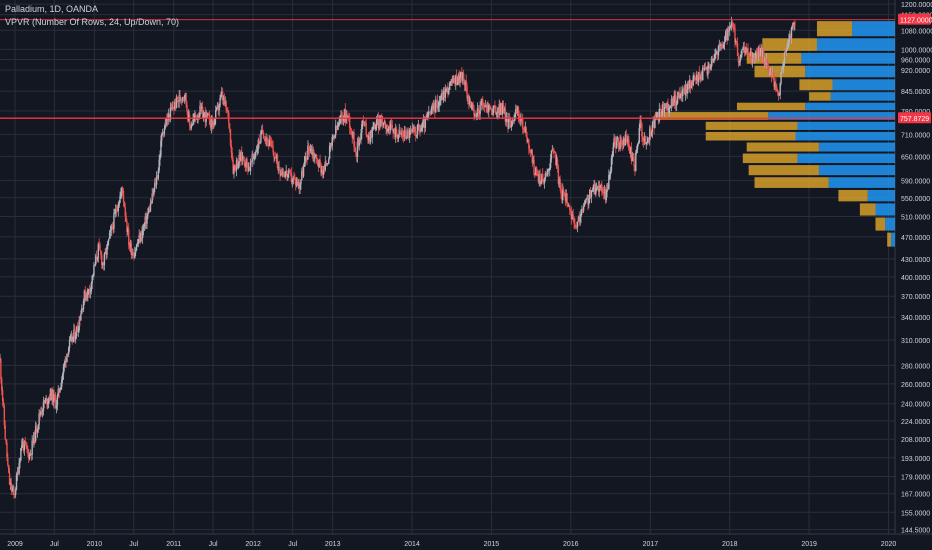 This screenshot has width=932, height=550. What do you see at coordinates (915, 181) in the screenshot?
I see `y-tick-label: 590.0000` at bounding box center [915, 181].